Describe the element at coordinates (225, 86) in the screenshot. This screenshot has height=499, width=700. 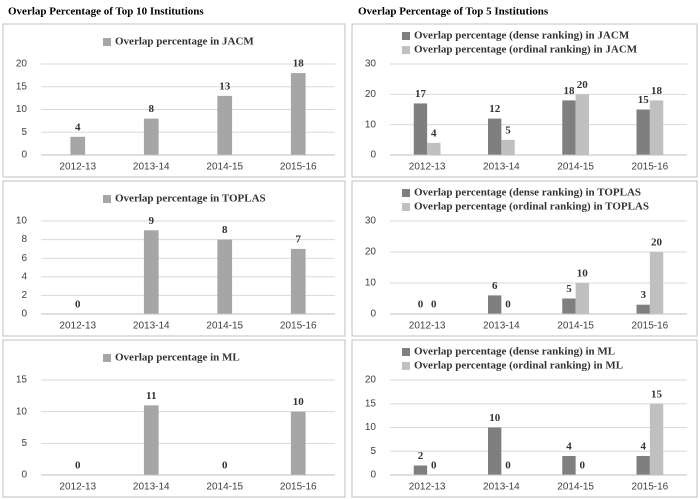
I see `data-label: 13` at that location.